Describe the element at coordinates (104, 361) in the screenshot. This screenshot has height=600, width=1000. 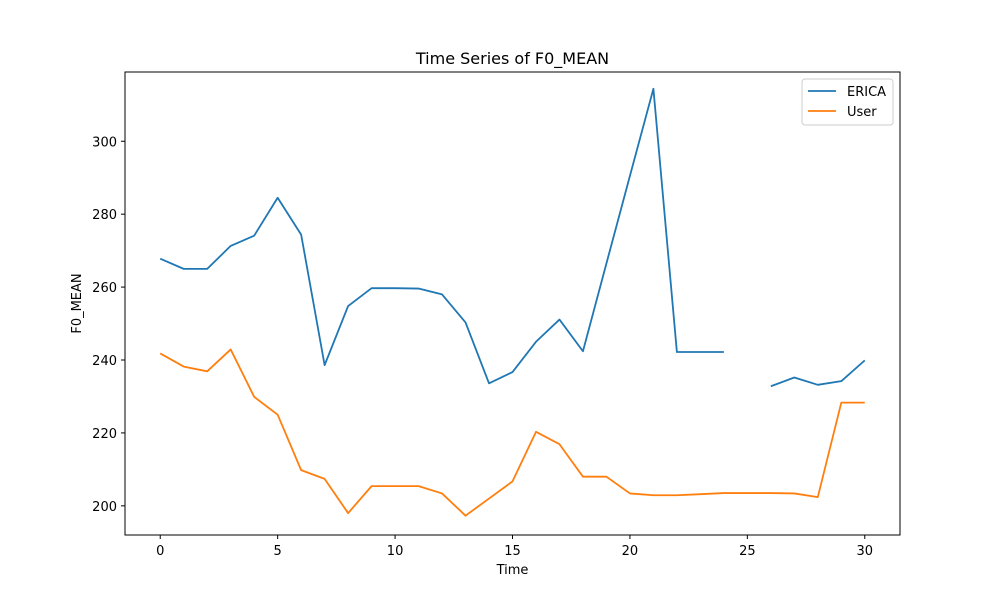
I see `y-tick-label: 240` at that location.